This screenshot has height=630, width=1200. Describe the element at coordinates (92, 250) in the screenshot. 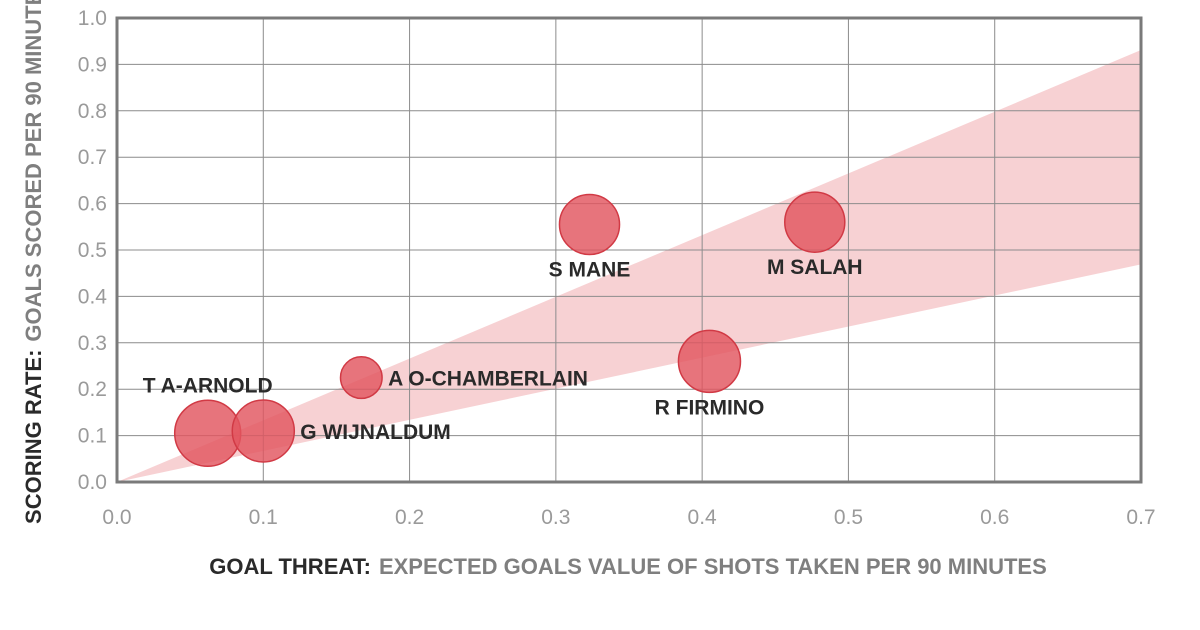

I see `y-tick-label: 0.5` at that location.